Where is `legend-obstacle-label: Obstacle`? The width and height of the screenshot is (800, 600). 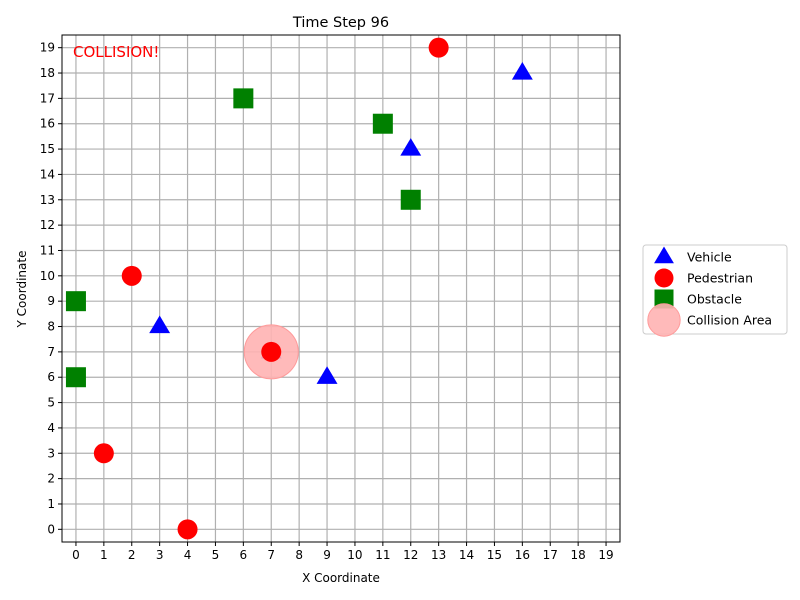 legend-obstacle-label: Obstacle is located at coordinates (714, 299).